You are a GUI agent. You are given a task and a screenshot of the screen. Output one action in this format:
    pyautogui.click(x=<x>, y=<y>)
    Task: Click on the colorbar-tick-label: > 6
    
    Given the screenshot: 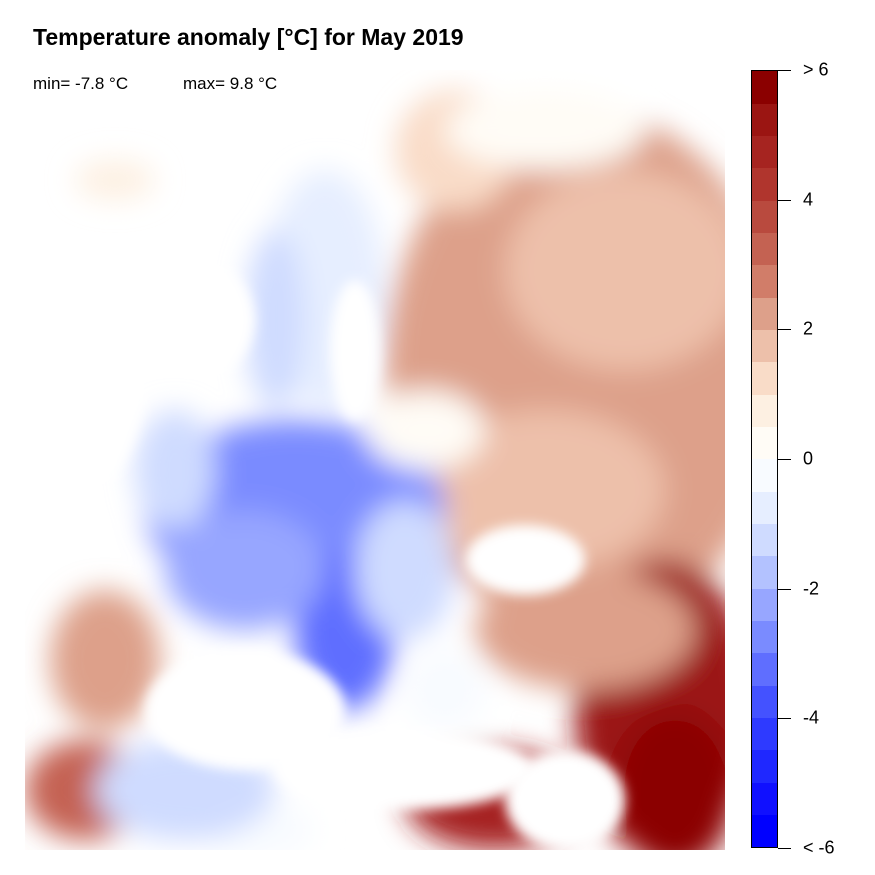 What is the action you would take?
    pyautogui.click(x=816, y=69)
    